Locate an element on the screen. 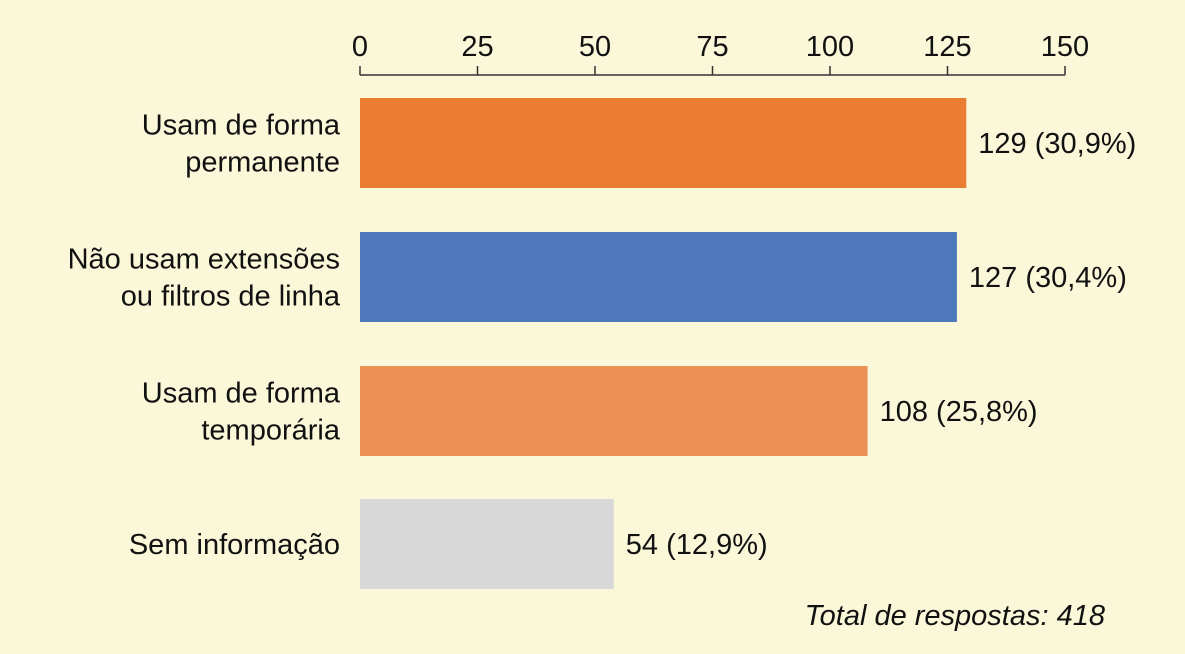 The width and height of the screenshot is (1185, 654). total-responses-note: Total de respostas: 418 is located at coordinates (955, 616).